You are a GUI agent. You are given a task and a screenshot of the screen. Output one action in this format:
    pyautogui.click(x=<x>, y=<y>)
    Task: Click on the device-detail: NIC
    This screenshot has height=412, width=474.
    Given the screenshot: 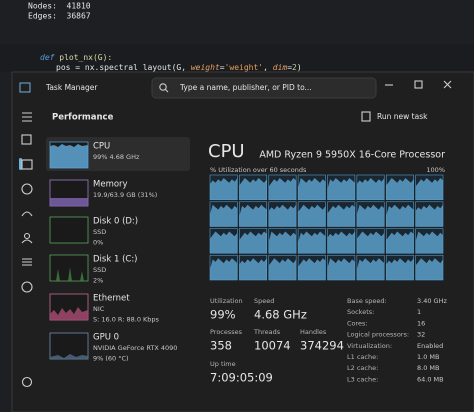 What is the action you would take?
    pyautogui.click(x=99, y=309)
    